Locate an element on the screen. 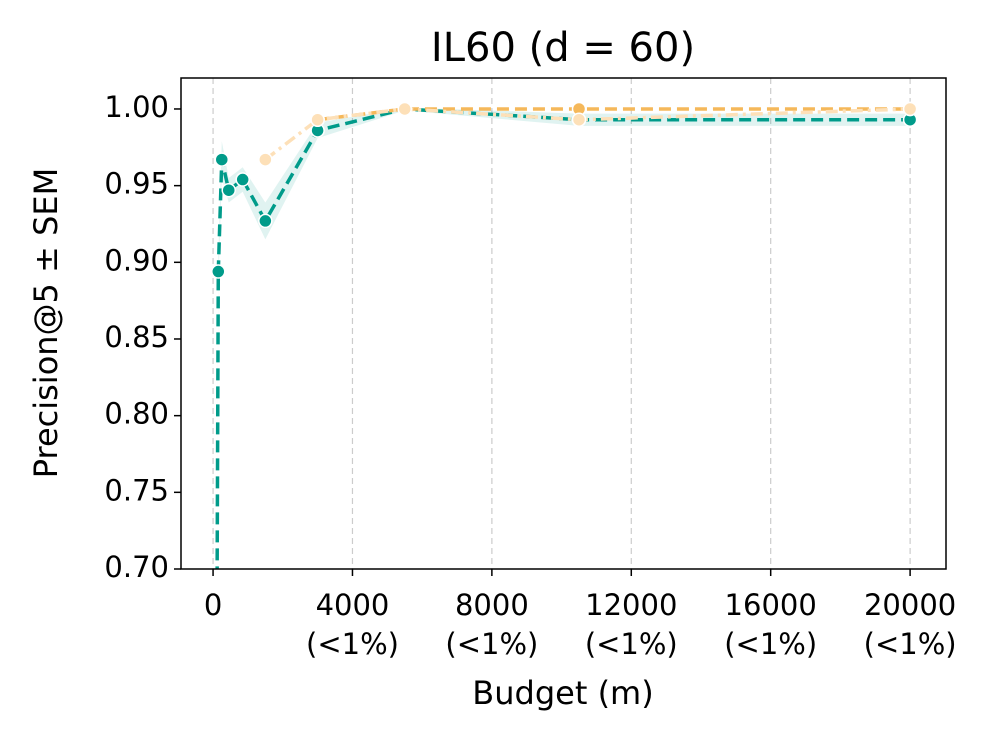 This screenshot has width=996, height=747. y-tick-label: 0.75 is located at coordinates (136, 490).